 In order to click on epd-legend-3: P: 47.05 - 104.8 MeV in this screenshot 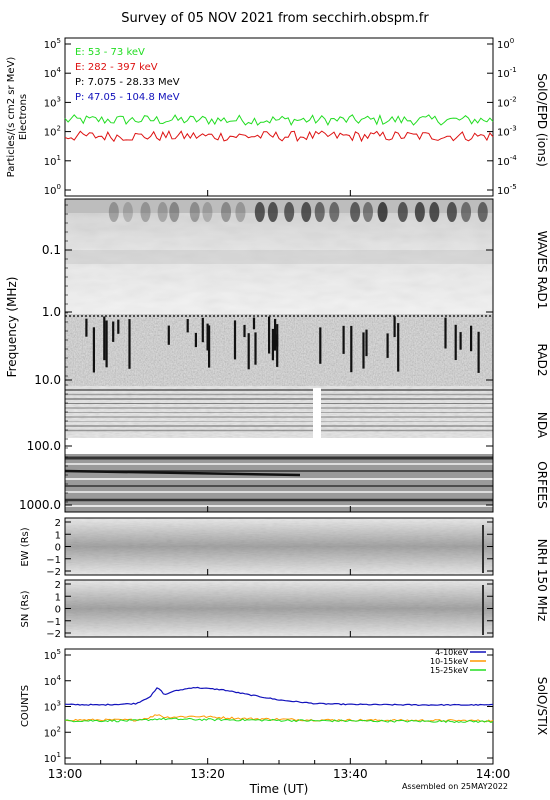, I will do `click(127, 97)`.